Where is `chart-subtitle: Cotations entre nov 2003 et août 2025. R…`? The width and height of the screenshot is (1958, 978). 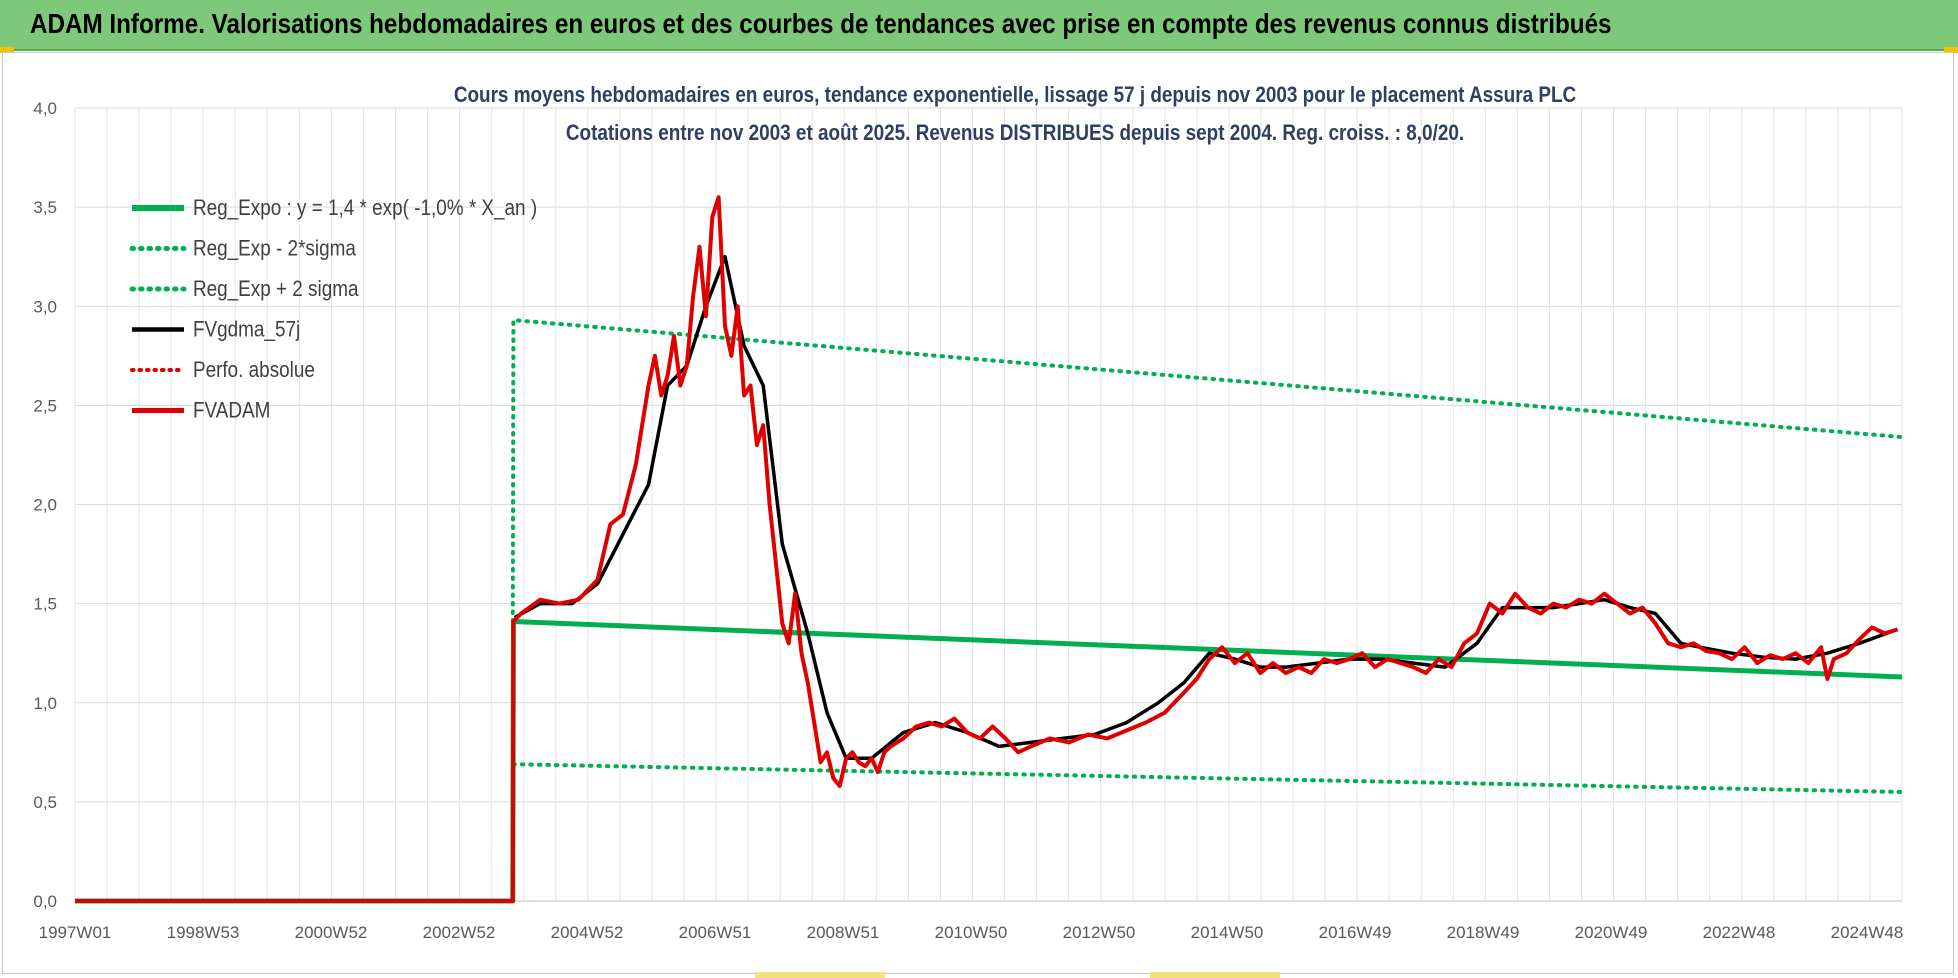 chart-subtitle: Cotations entre nov 2003 et août 2025. R… is located at coordinates (1015, 133).